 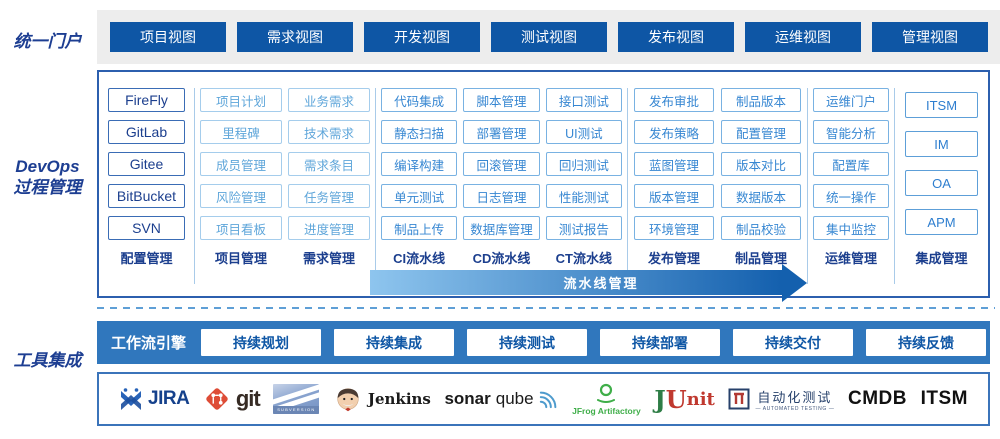 I want to click on column-caption: CI流水线, so click(x=419, y=258).